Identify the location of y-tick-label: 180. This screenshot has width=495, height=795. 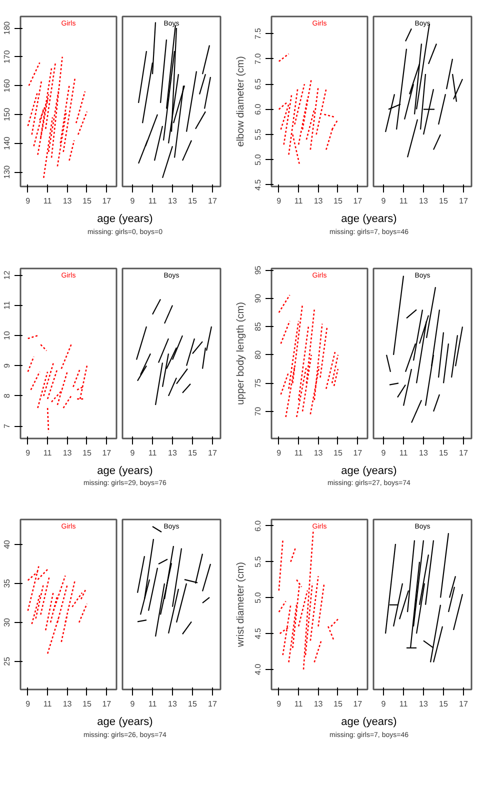
(7, 27).